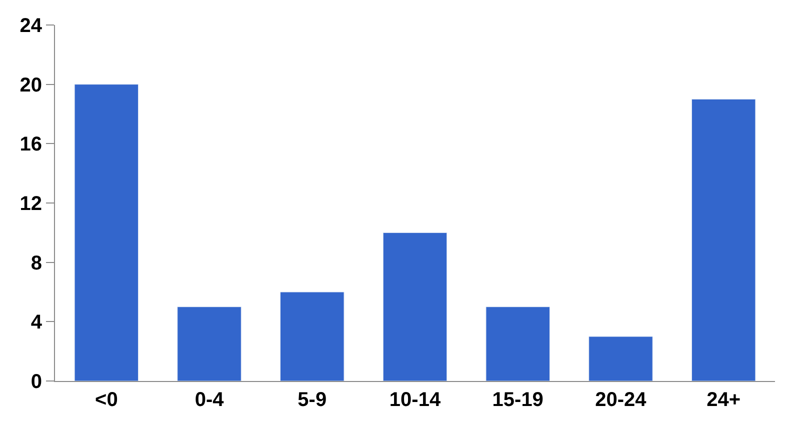  I want to click on x-tick-label: <0, so click(106, 400).